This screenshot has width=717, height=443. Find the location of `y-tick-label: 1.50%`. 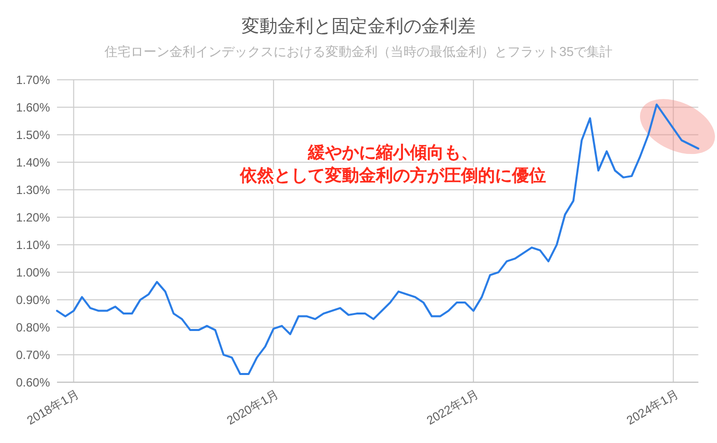

y-tick-label: 1.50% is located at coordinates (33, 135).